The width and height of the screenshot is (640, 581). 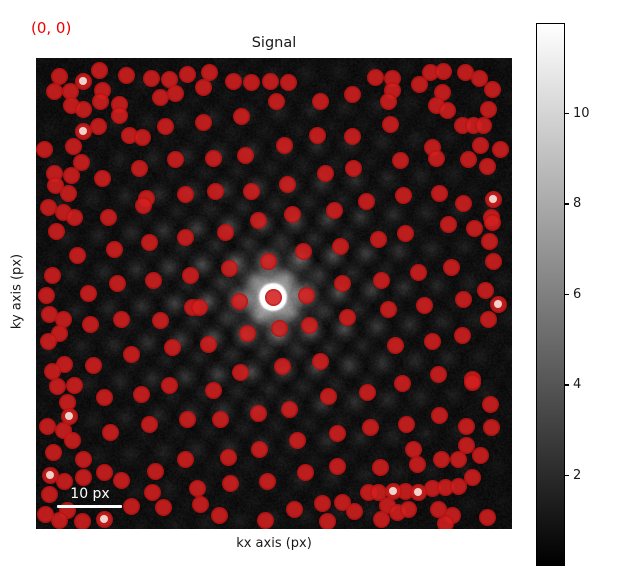 What do you see at coordinates (17, 291) in the screenshot?
I see `y-axis-label: ky axis (px)` at bounding box center [17, 291].